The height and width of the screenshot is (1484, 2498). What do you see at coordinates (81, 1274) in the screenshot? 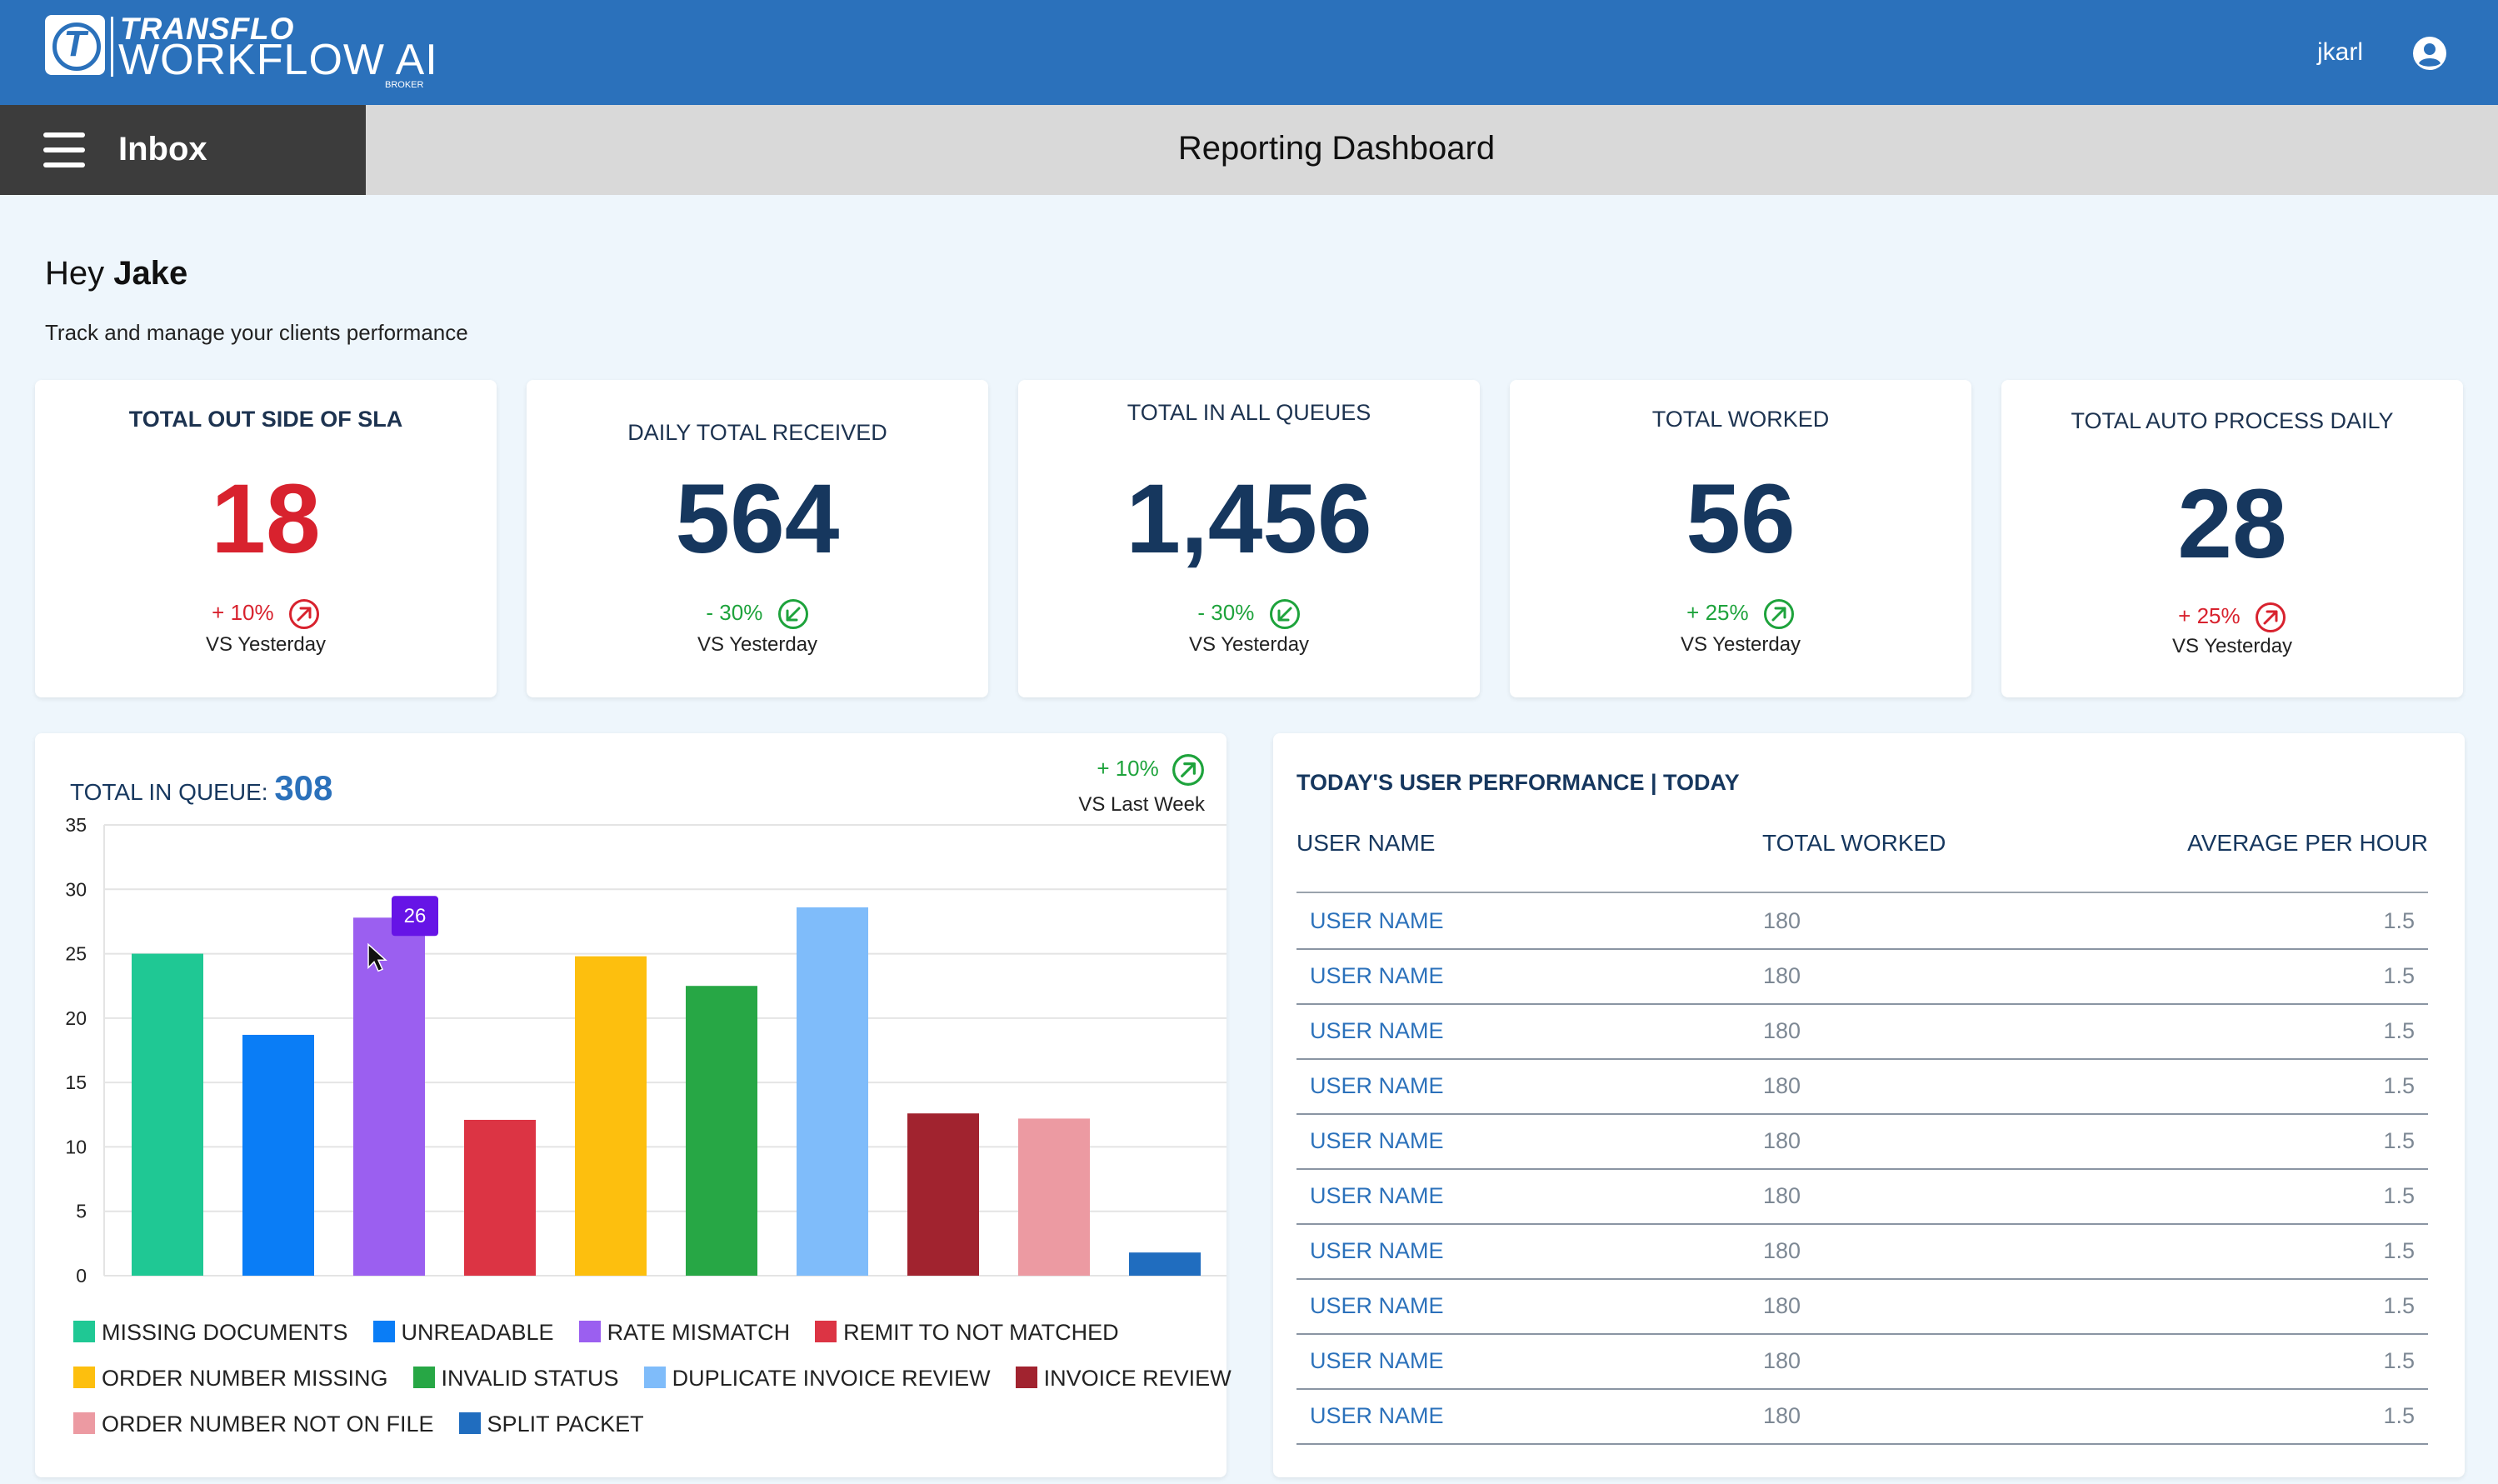
I see `y-tick-label: 0` at bounding box center [81, 1274].